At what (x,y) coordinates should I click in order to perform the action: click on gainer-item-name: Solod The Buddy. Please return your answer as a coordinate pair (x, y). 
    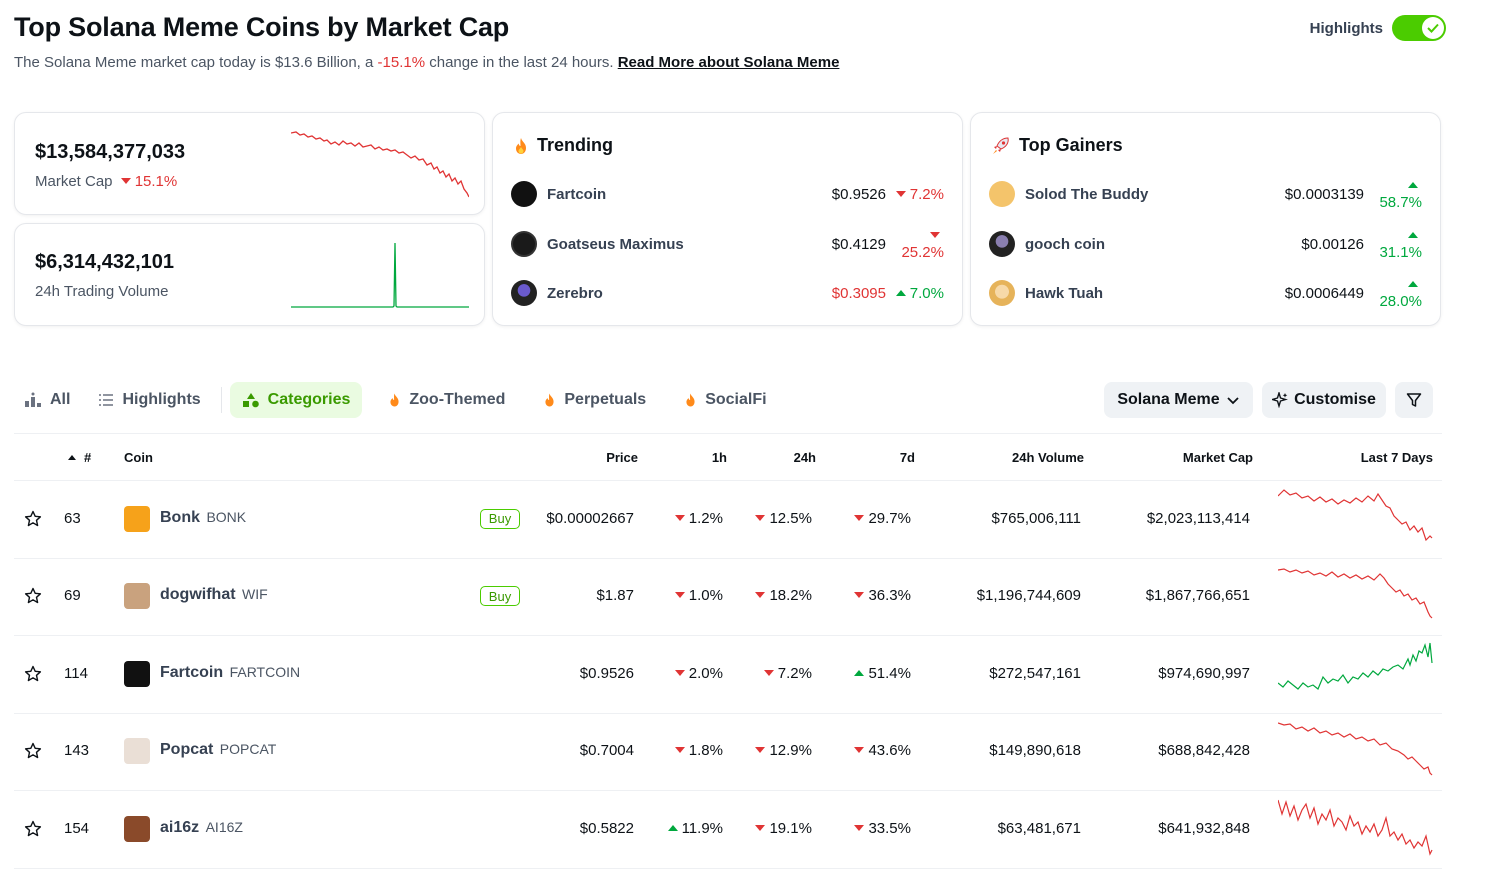
    Looking at the image, I should click on (1087, 194).